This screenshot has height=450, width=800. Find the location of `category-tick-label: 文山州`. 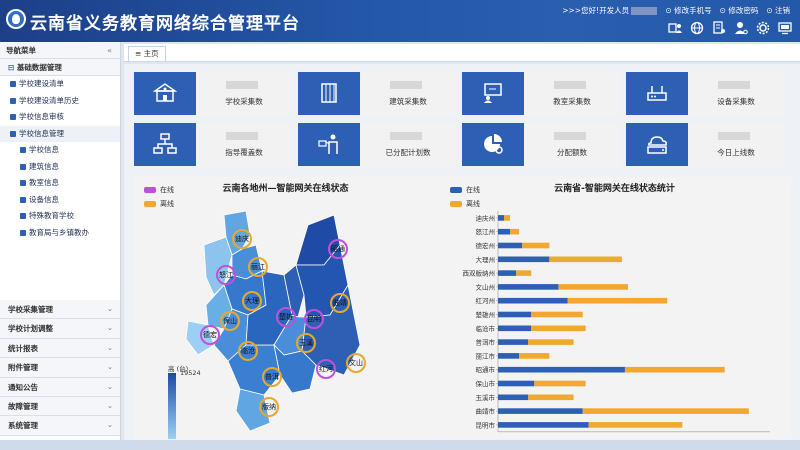

category-tick-label: 文山州 is located at coordinates (486, 286).